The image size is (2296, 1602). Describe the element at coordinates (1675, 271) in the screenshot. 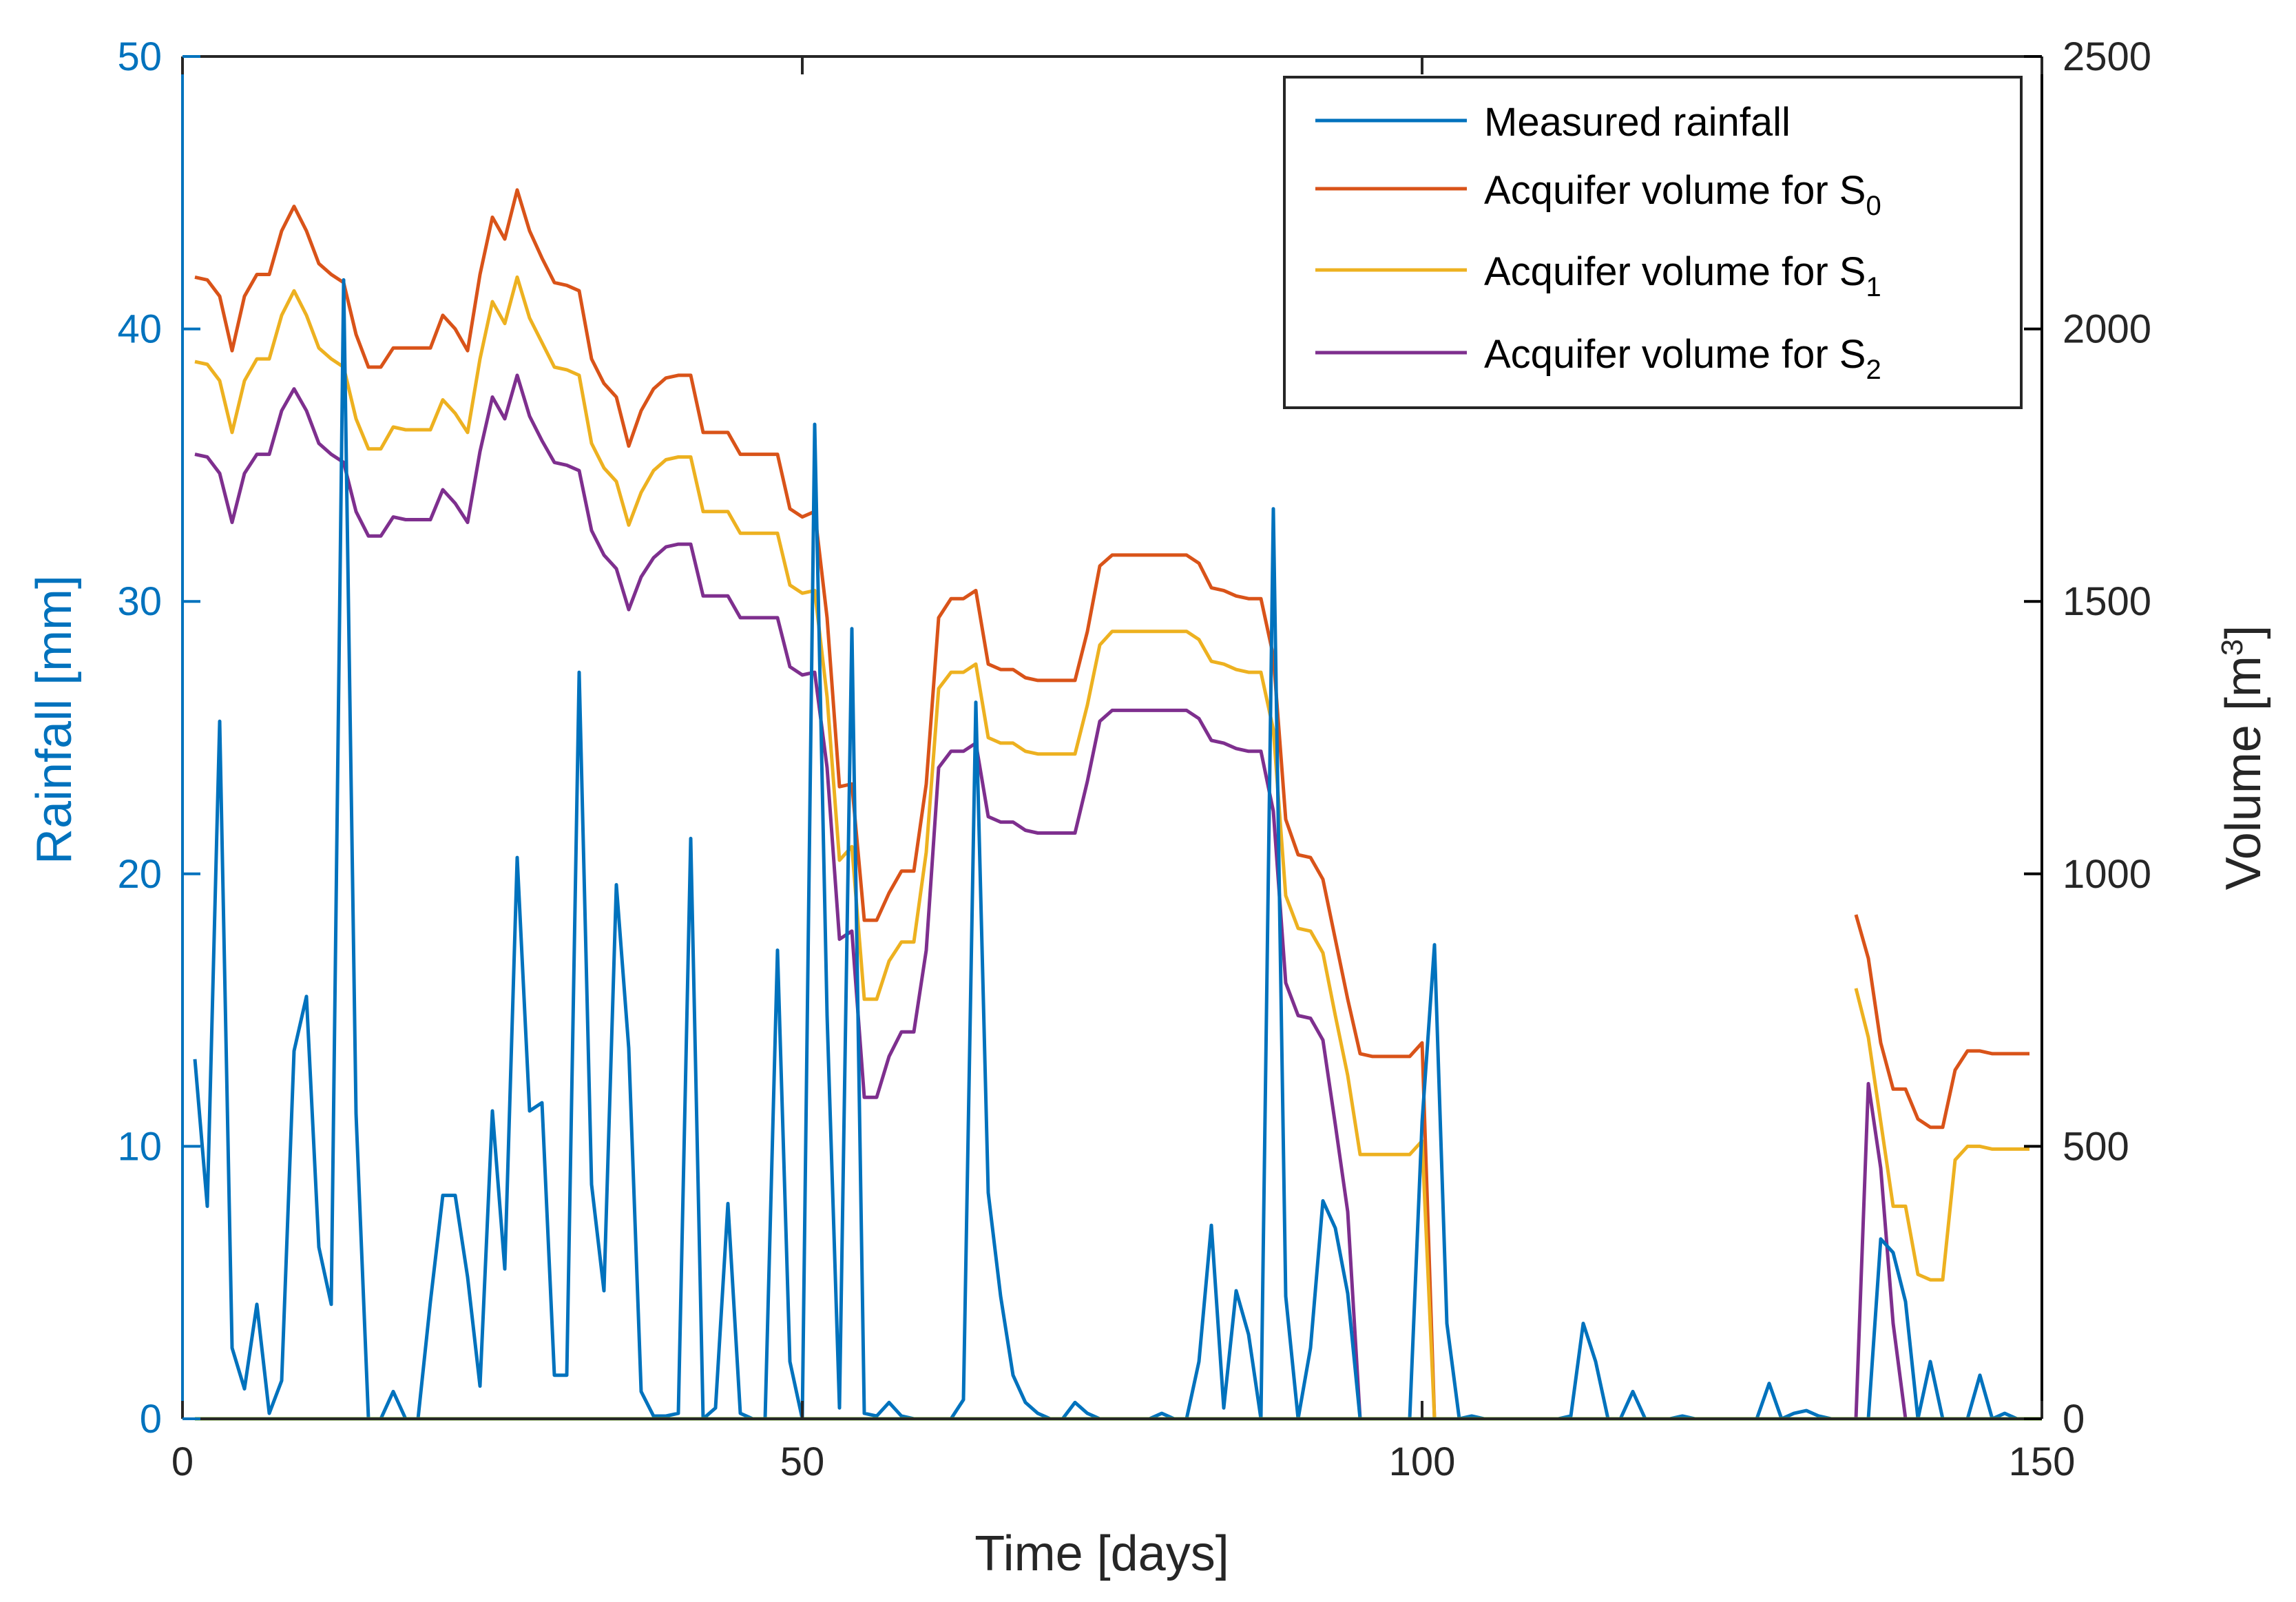

I see `legend-label-s1-text: Acquifer volume for S` at that location.